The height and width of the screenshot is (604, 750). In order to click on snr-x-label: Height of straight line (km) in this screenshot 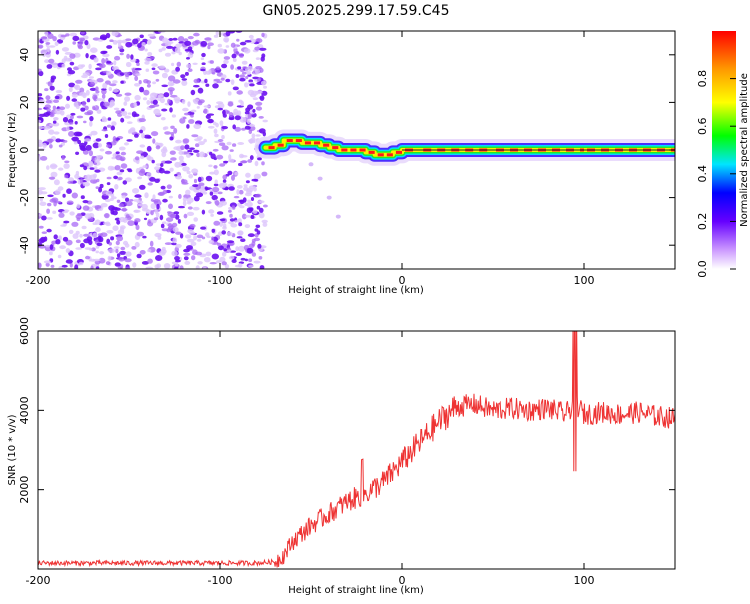, I will do `click(356, 590)`.